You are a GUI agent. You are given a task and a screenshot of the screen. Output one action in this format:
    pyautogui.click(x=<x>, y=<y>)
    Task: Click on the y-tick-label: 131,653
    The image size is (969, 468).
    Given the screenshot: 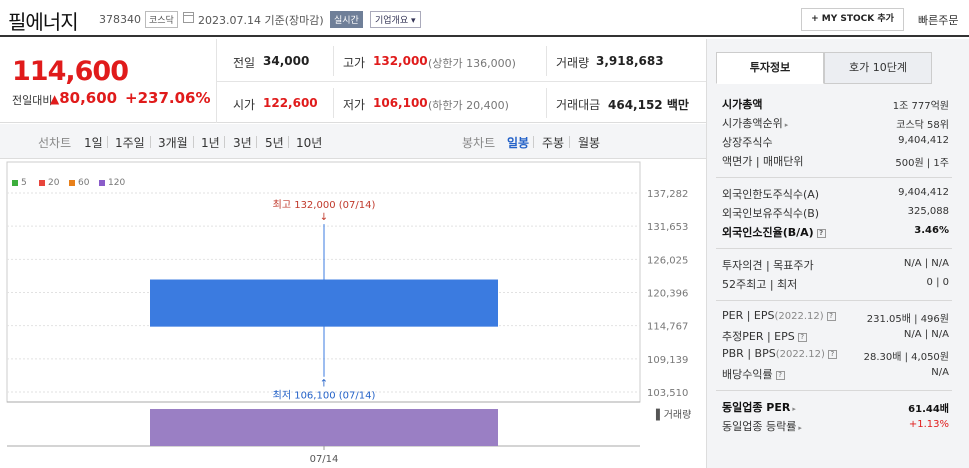 What is the action you would take?
    pyautogui.click(x=667, y=227)
    